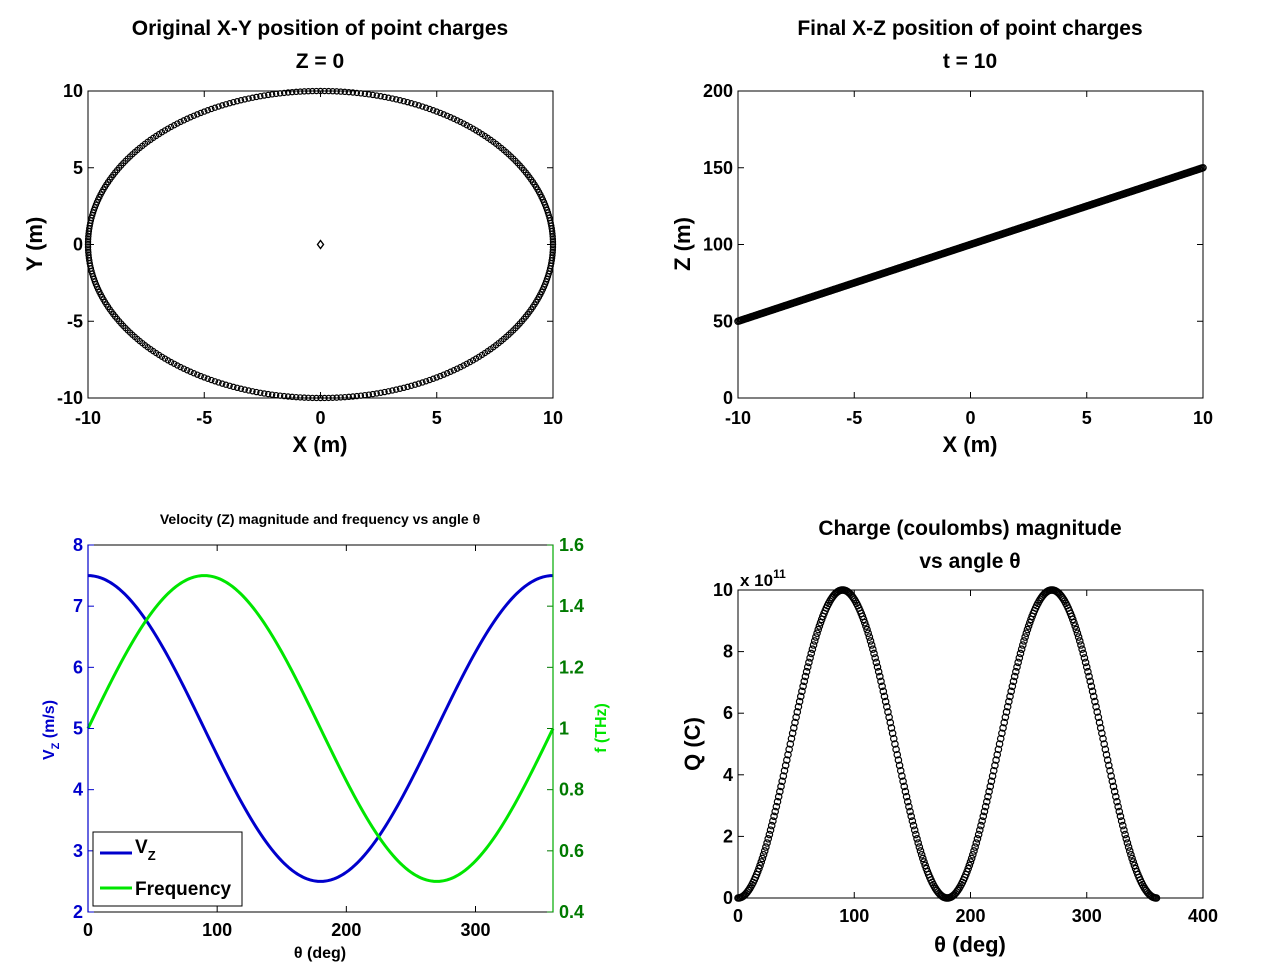  Describe the element at coordinates (1087, 916) in the screenshot. I see `p4-xtick-label-3: 300` at that location.